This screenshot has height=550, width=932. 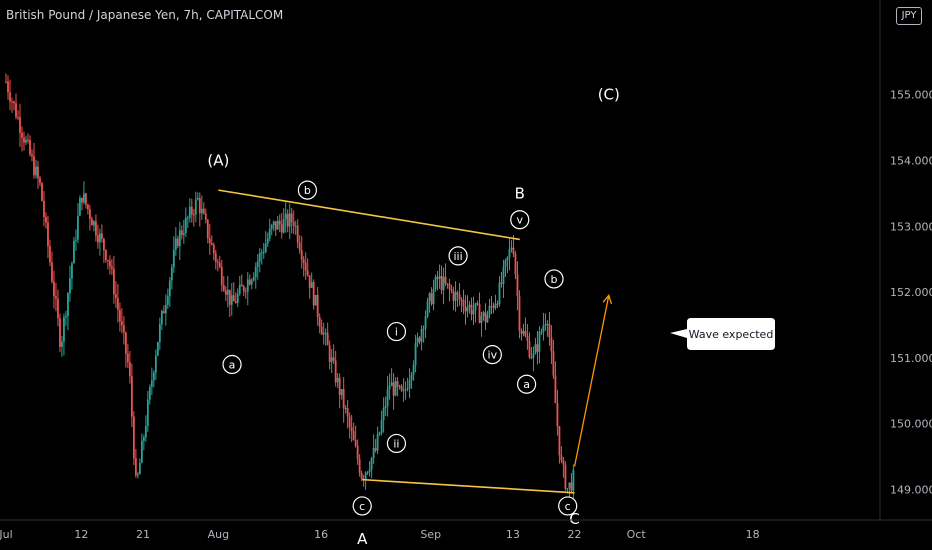 I want to click on price-tick-label: 151.000, so click(x=911, y=358).